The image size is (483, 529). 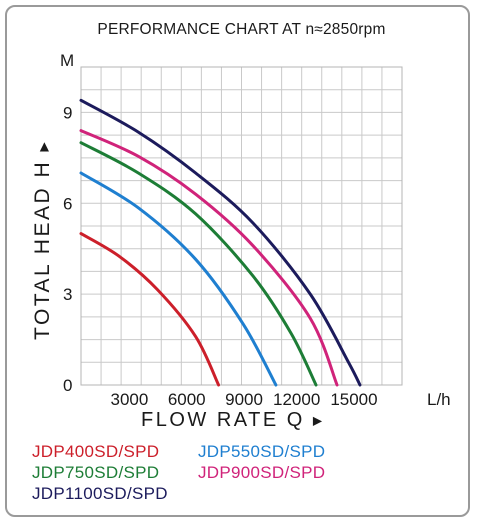 What do you see at coordinates (129, 399) in the screenshot?
I see `x-tick-label: 3000` at bounding box center [129, 399].